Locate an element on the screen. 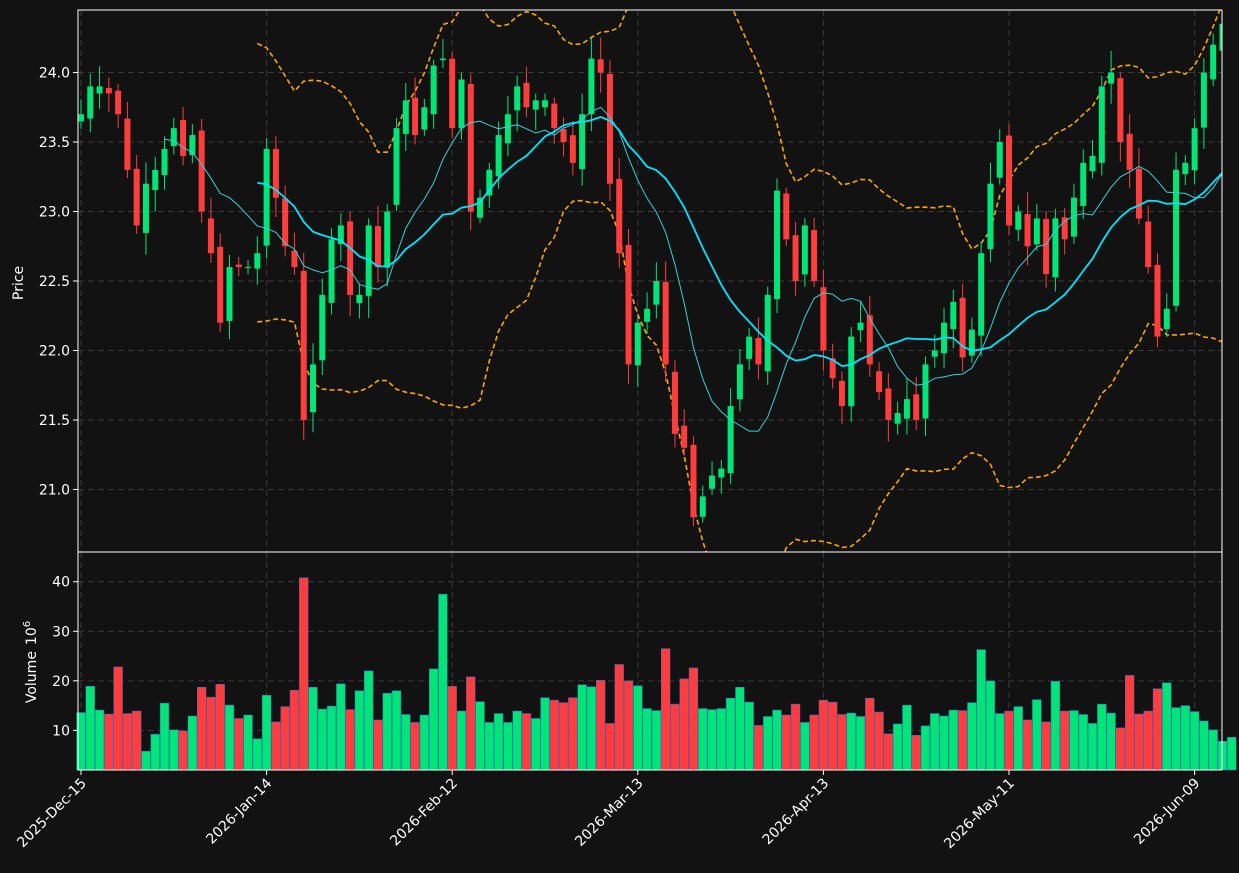 The height and width of the screenshot is (873, 1239). price-y-tick-label: 21.5 is located at coordinates (54, 421).